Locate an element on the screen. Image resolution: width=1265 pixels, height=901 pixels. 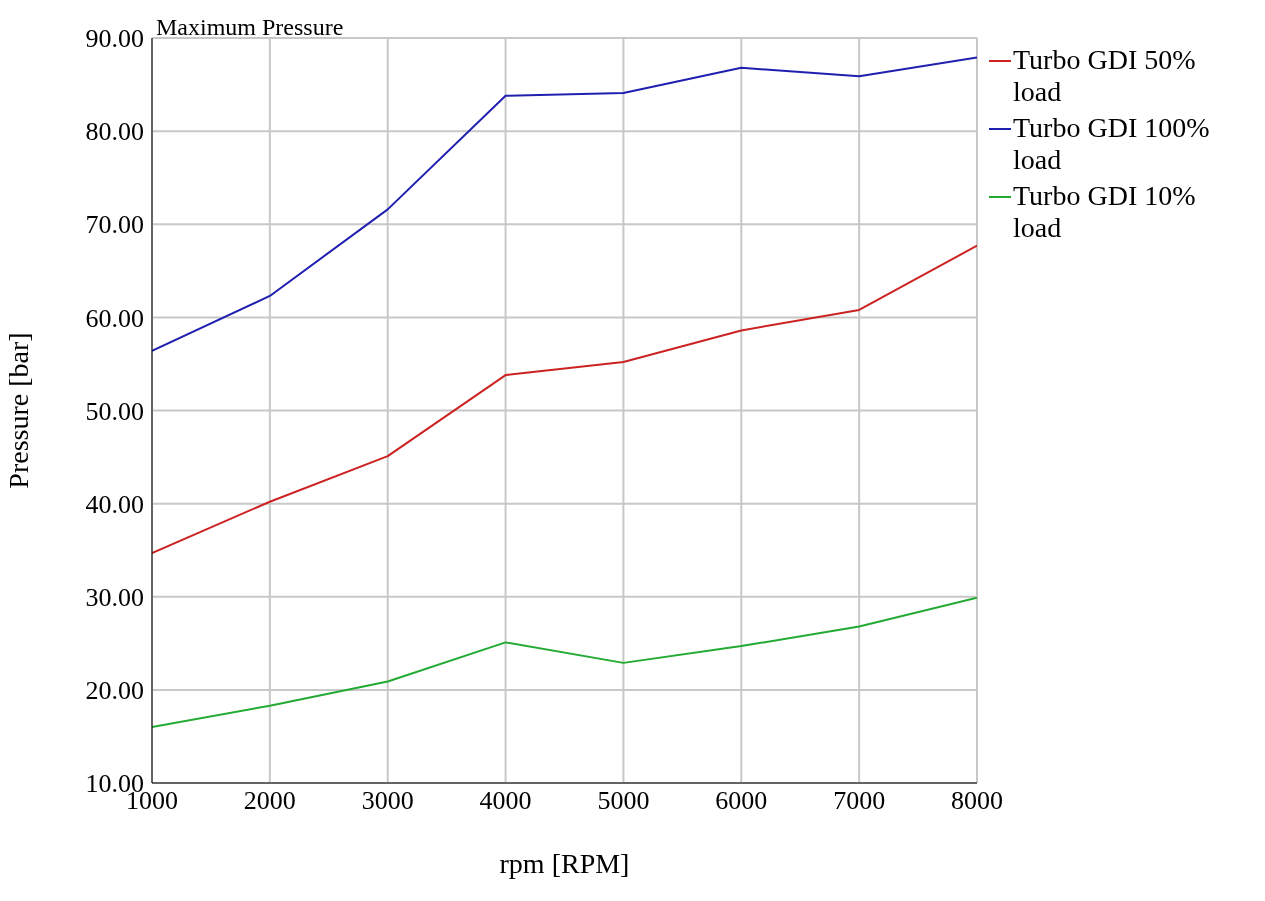
y-tick-label: 40.00 is located at coordinates (114, 504).